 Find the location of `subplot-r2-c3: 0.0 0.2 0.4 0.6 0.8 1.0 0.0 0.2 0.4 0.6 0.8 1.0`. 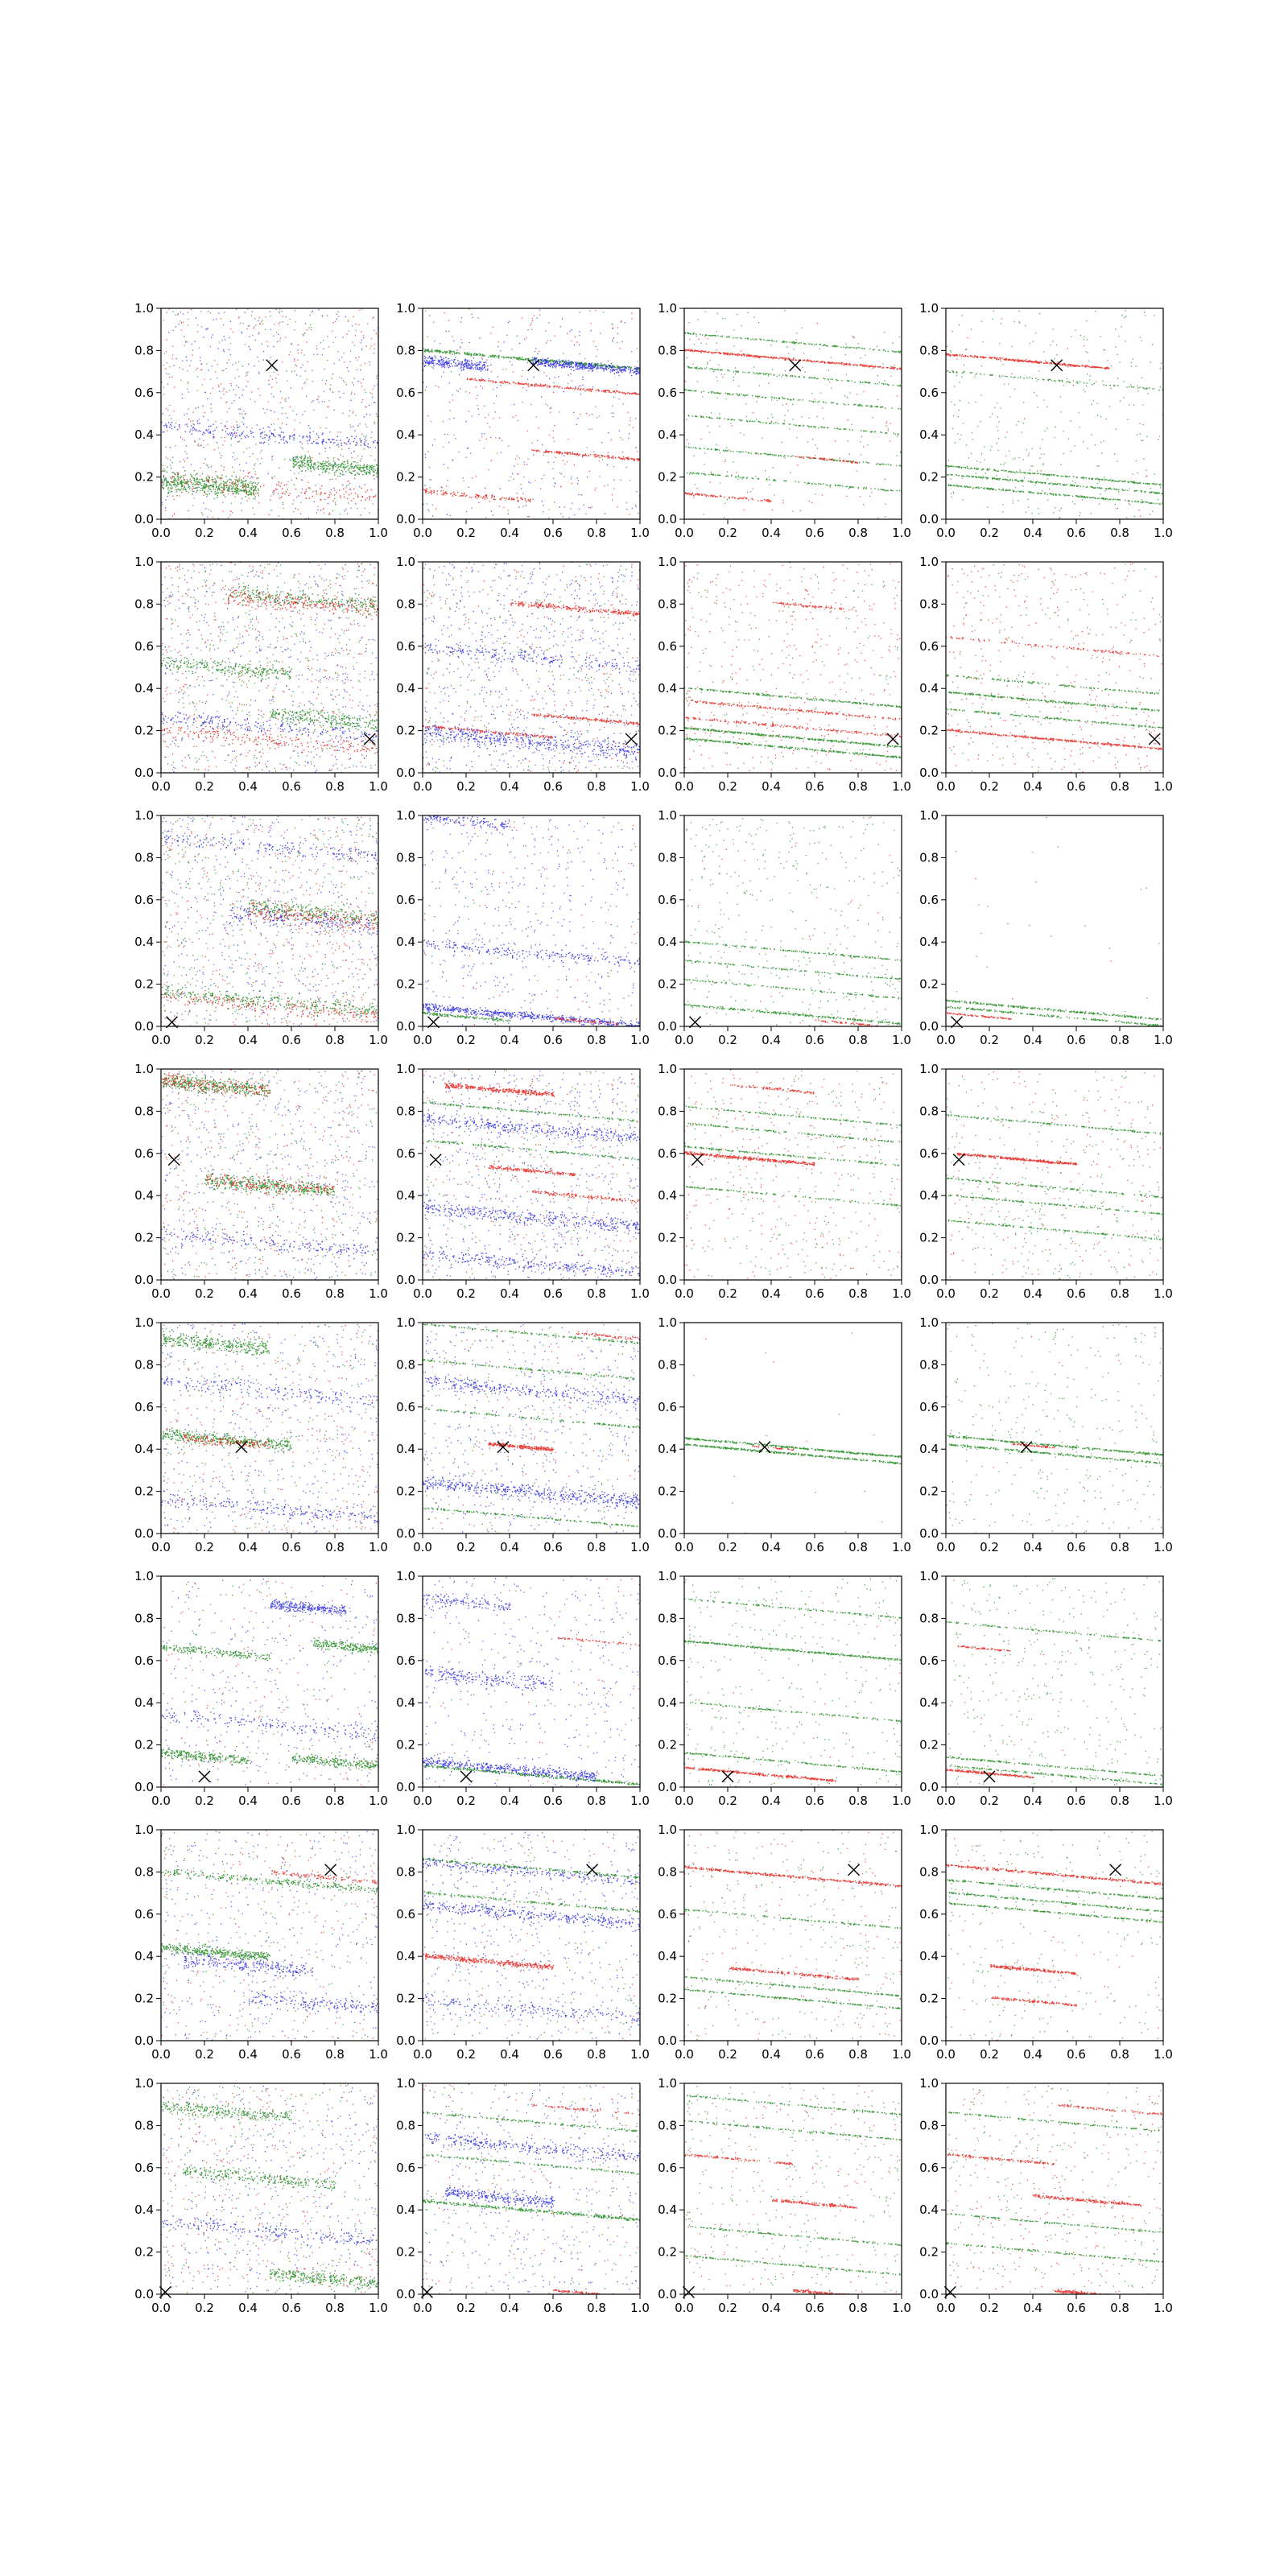

subplot-r2-c3: 0.0 0.2 0.4 0.6 0.8 1.0 0.0 0.2 0.4 0.6 0.8 1.0 is located at coordinates (784, 674).